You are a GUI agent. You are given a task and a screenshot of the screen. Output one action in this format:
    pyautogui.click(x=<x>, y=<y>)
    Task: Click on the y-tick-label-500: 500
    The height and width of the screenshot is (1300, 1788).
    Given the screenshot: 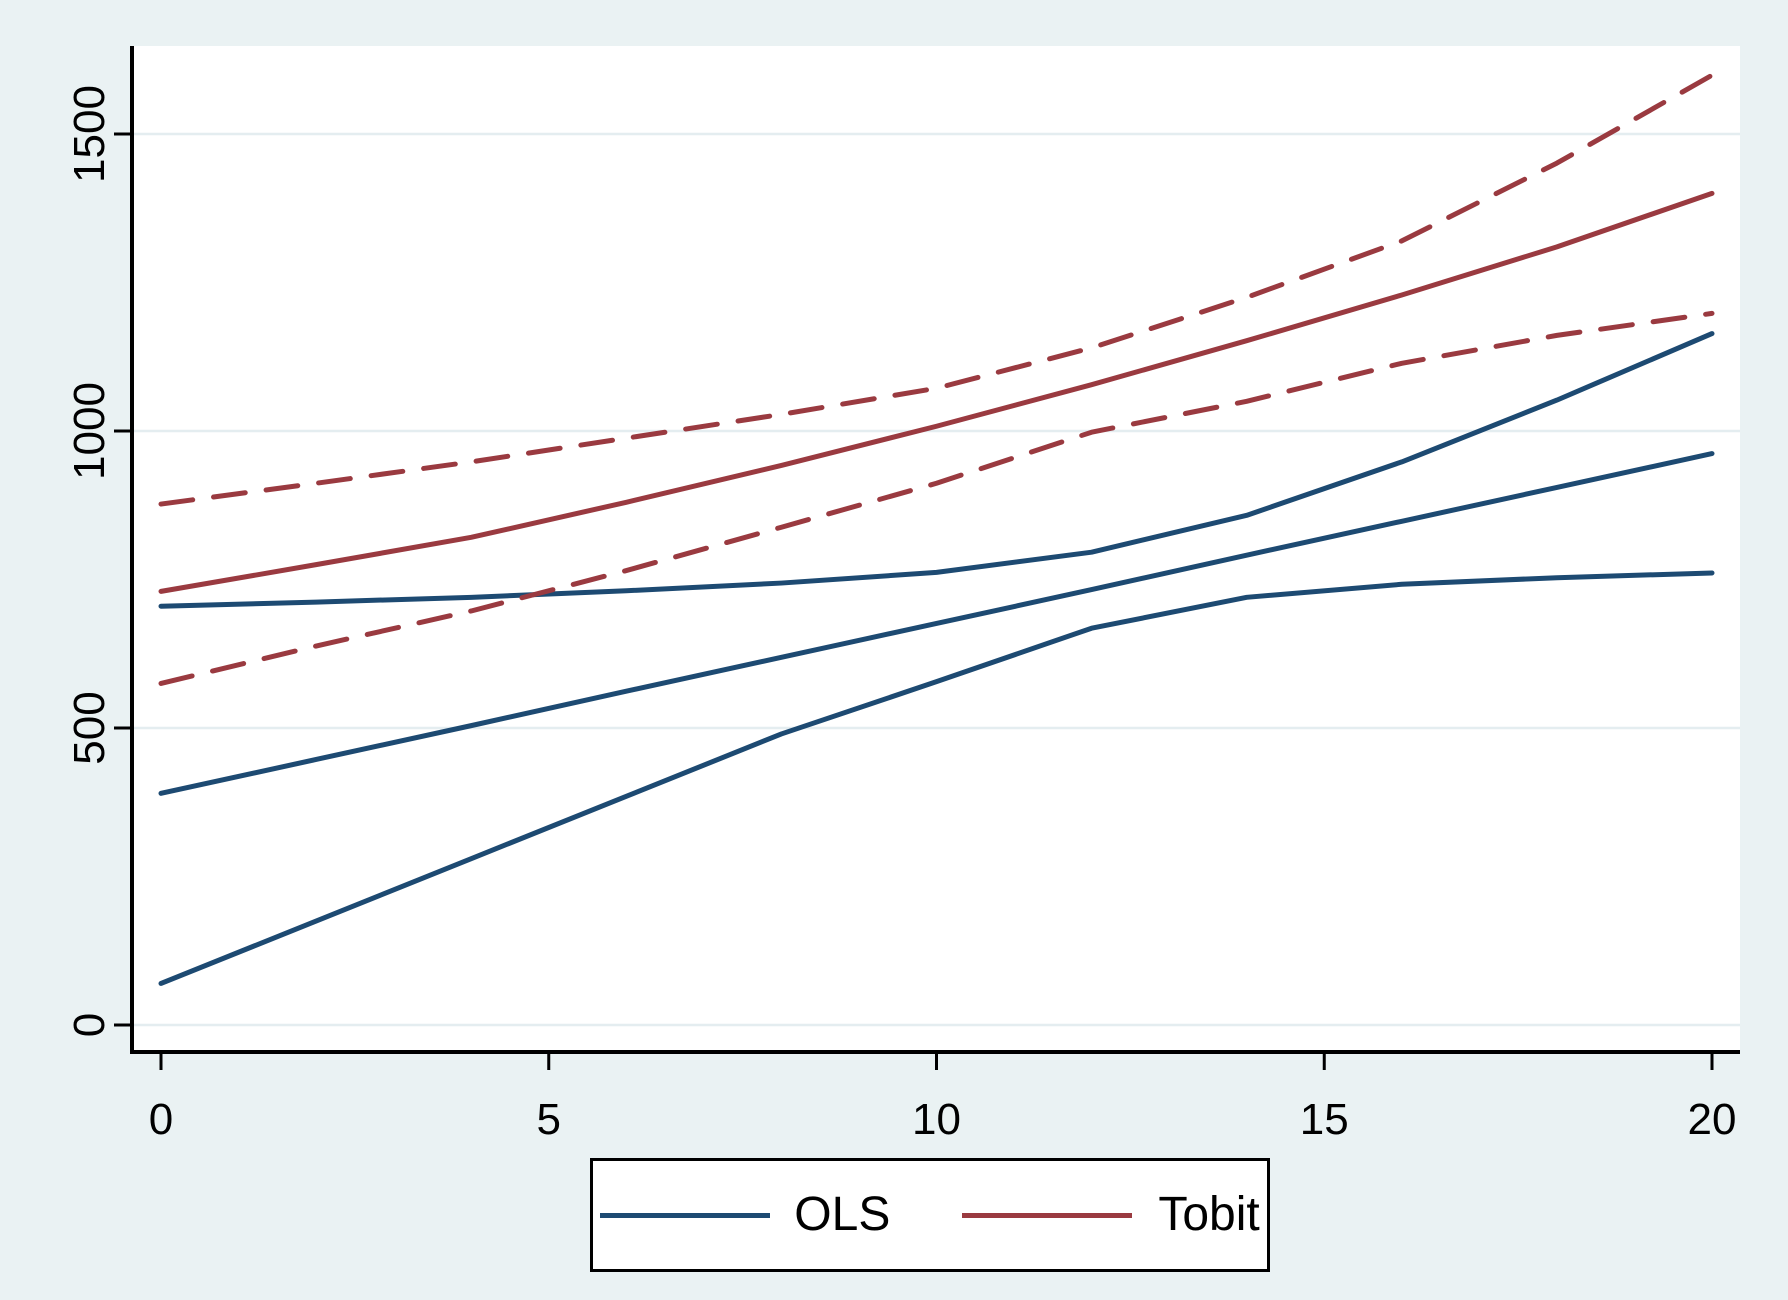 What is the action you would take?
    pyautogui.click(x=89, y=727)
    